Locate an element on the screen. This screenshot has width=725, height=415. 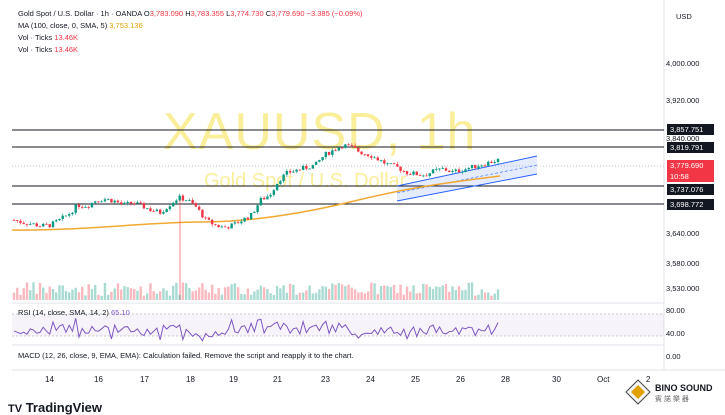
time-tick: Oct is located at coordinates (603, 379).